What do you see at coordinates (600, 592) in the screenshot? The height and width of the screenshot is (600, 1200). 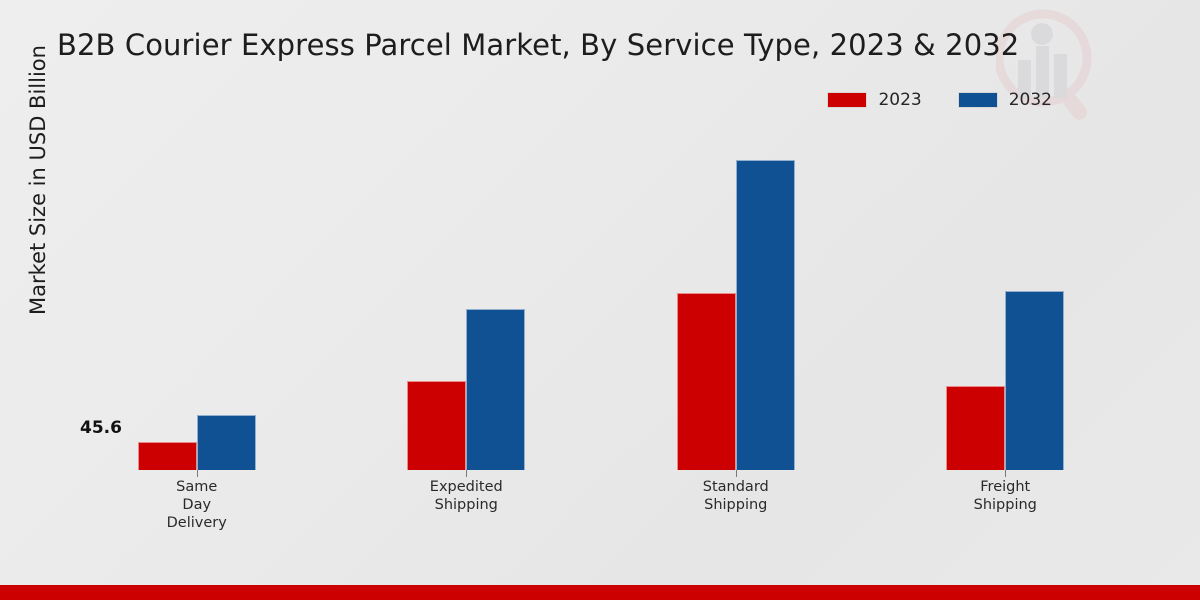 I see `footer-accent-bar` at bounding box center [600, 592].